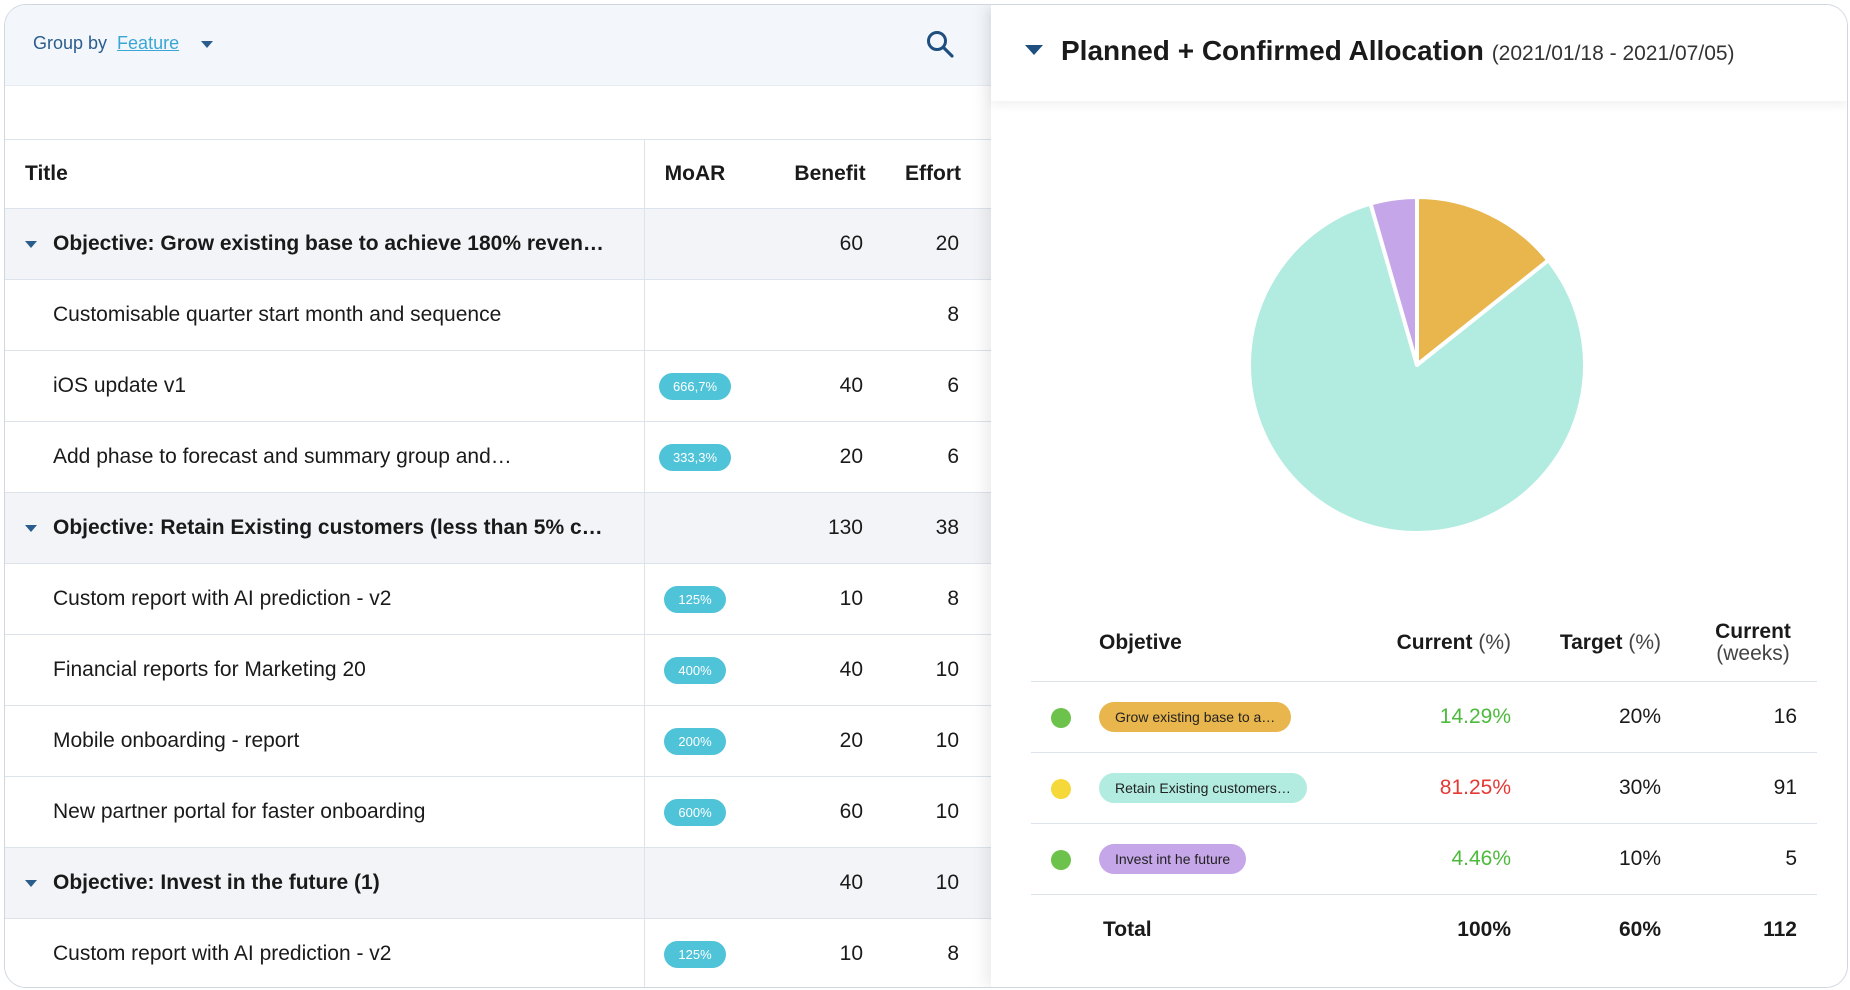  I want to click on weeks-unit: (weeks), so click(1753, 653).